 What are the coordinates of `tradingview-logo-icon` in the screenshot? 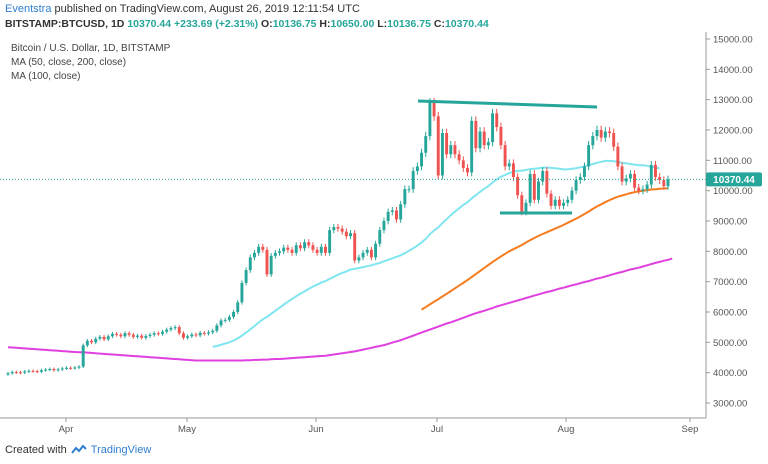 It's located at (78, 449).